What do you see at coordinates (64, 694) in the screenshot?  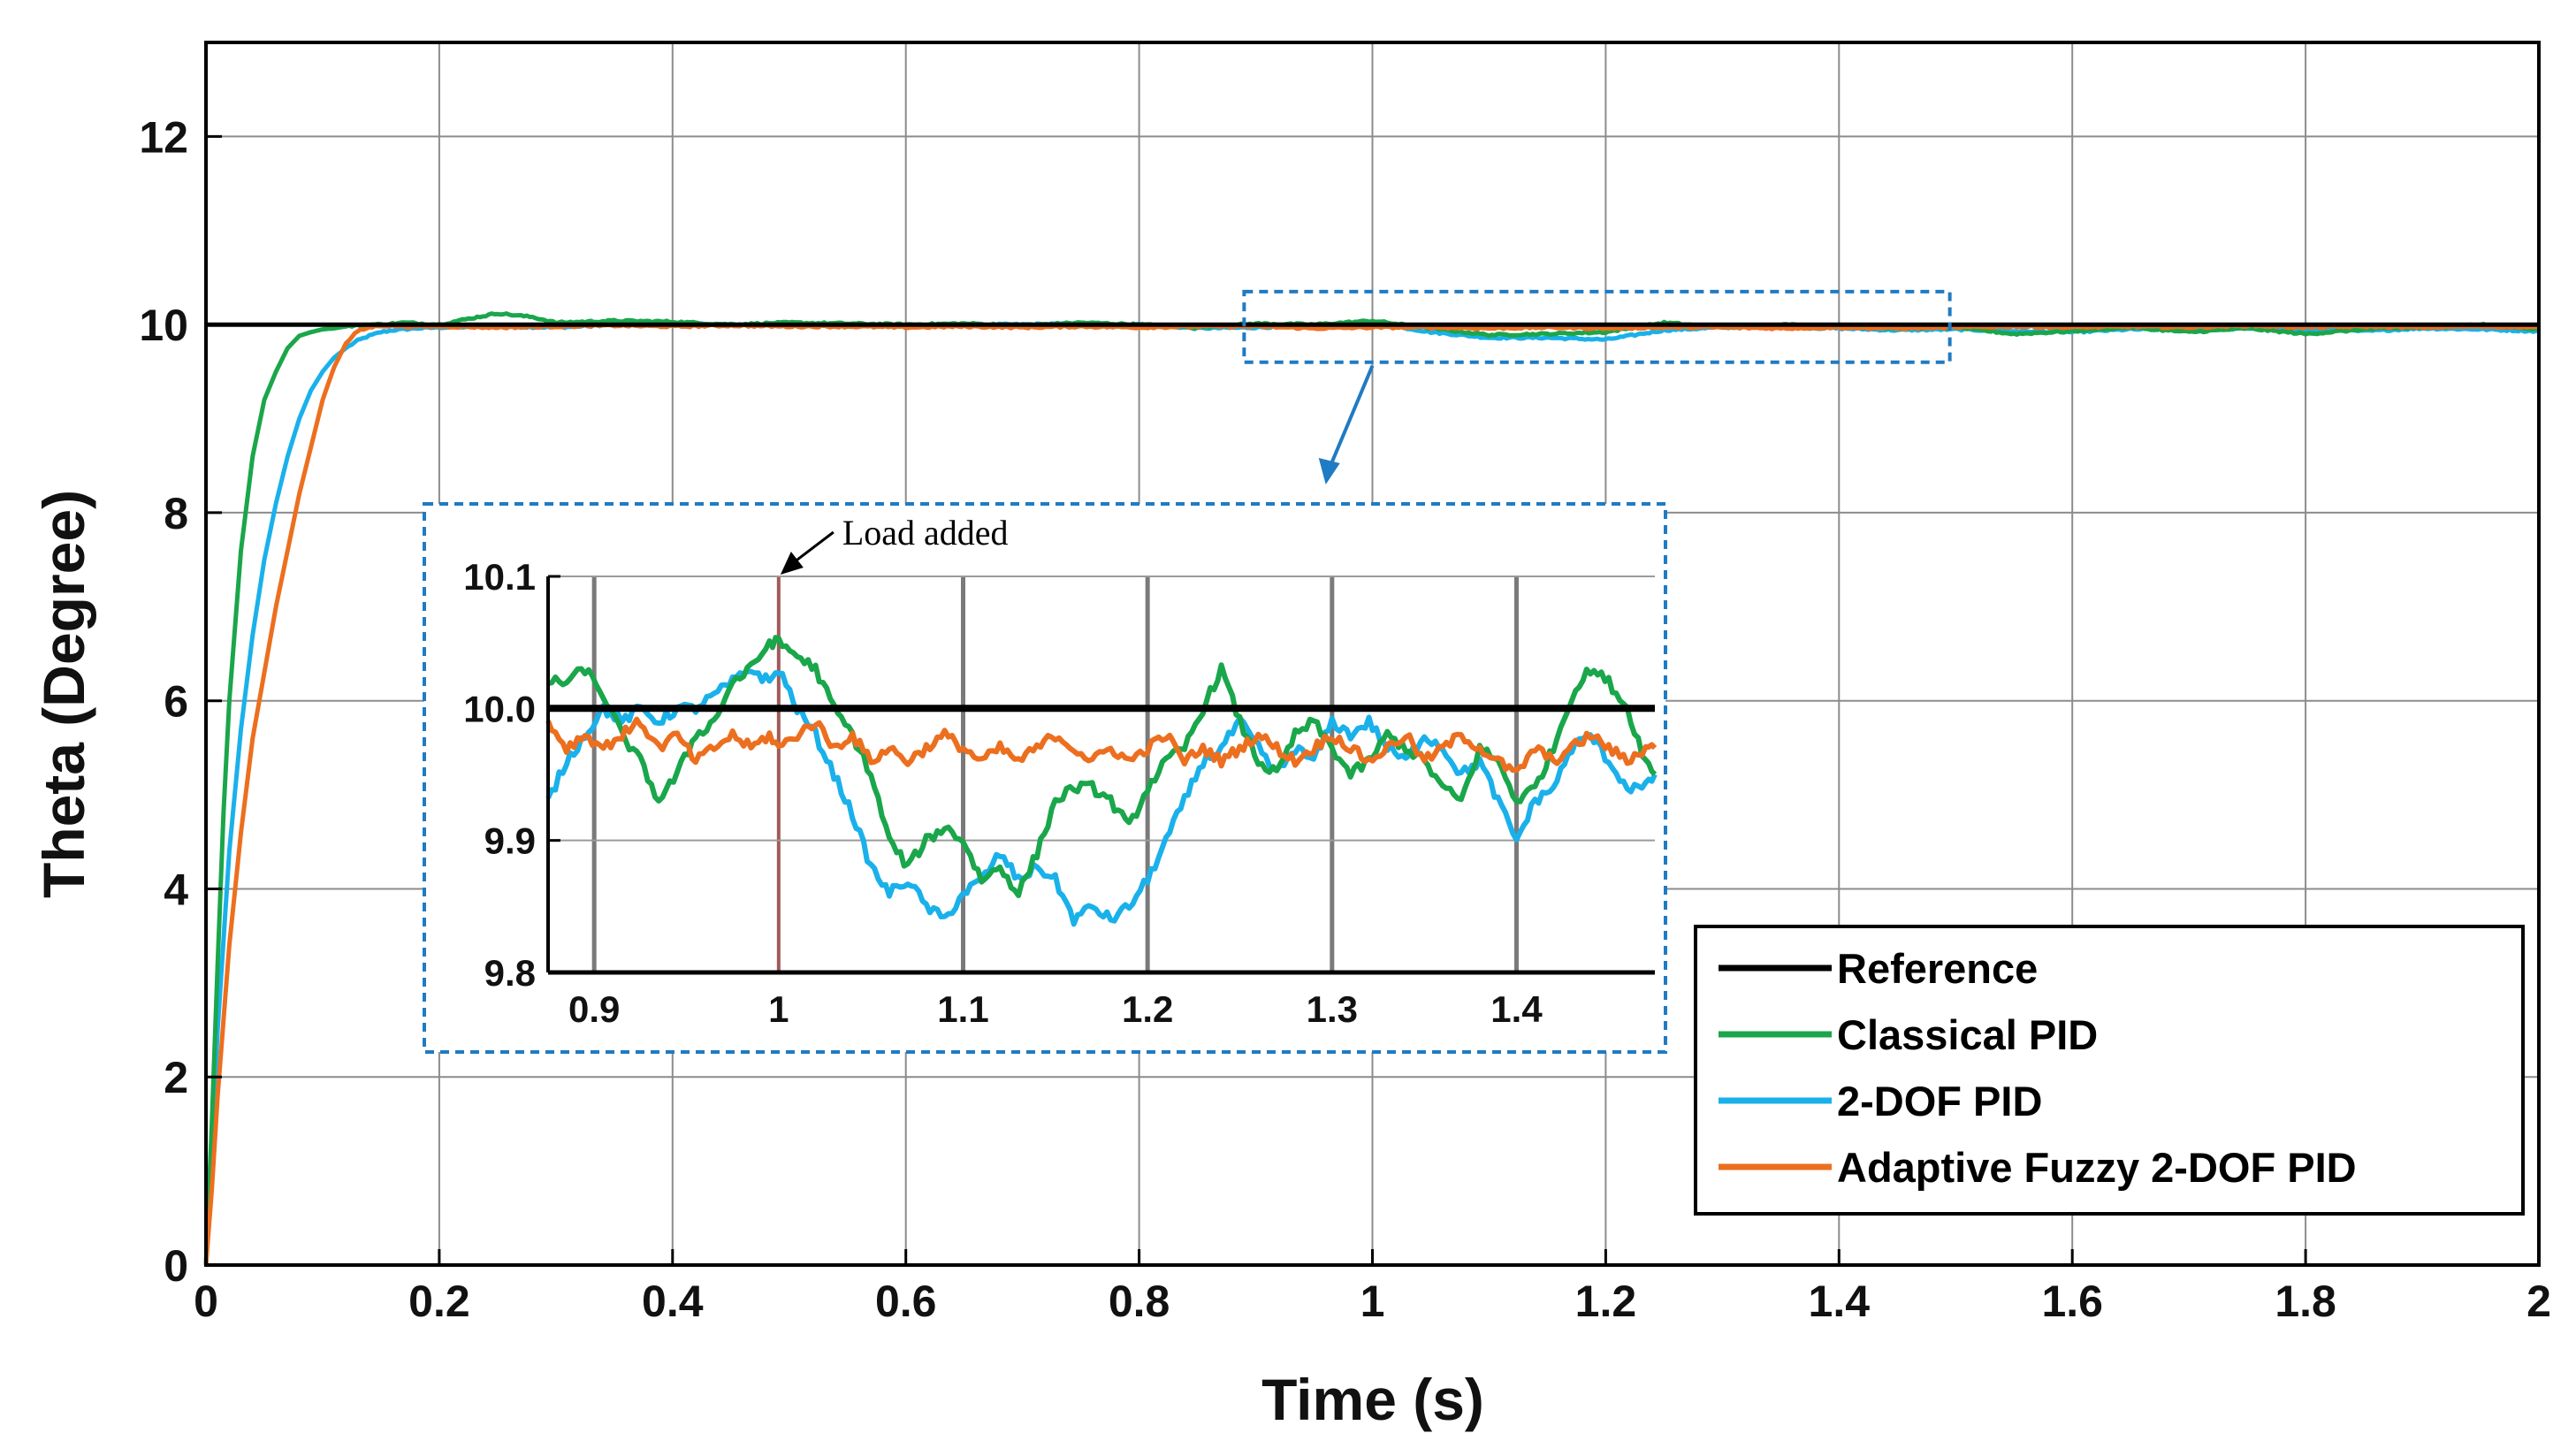 I see `y-axis-title: Theta (Degree)` at bounding box center [64, 694].